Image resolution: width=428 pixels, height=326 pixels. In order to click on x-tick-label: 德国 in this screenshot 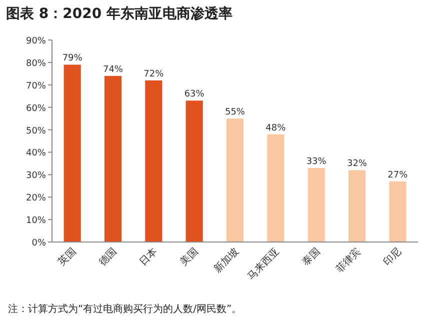, I will do `click(108, 257)`.